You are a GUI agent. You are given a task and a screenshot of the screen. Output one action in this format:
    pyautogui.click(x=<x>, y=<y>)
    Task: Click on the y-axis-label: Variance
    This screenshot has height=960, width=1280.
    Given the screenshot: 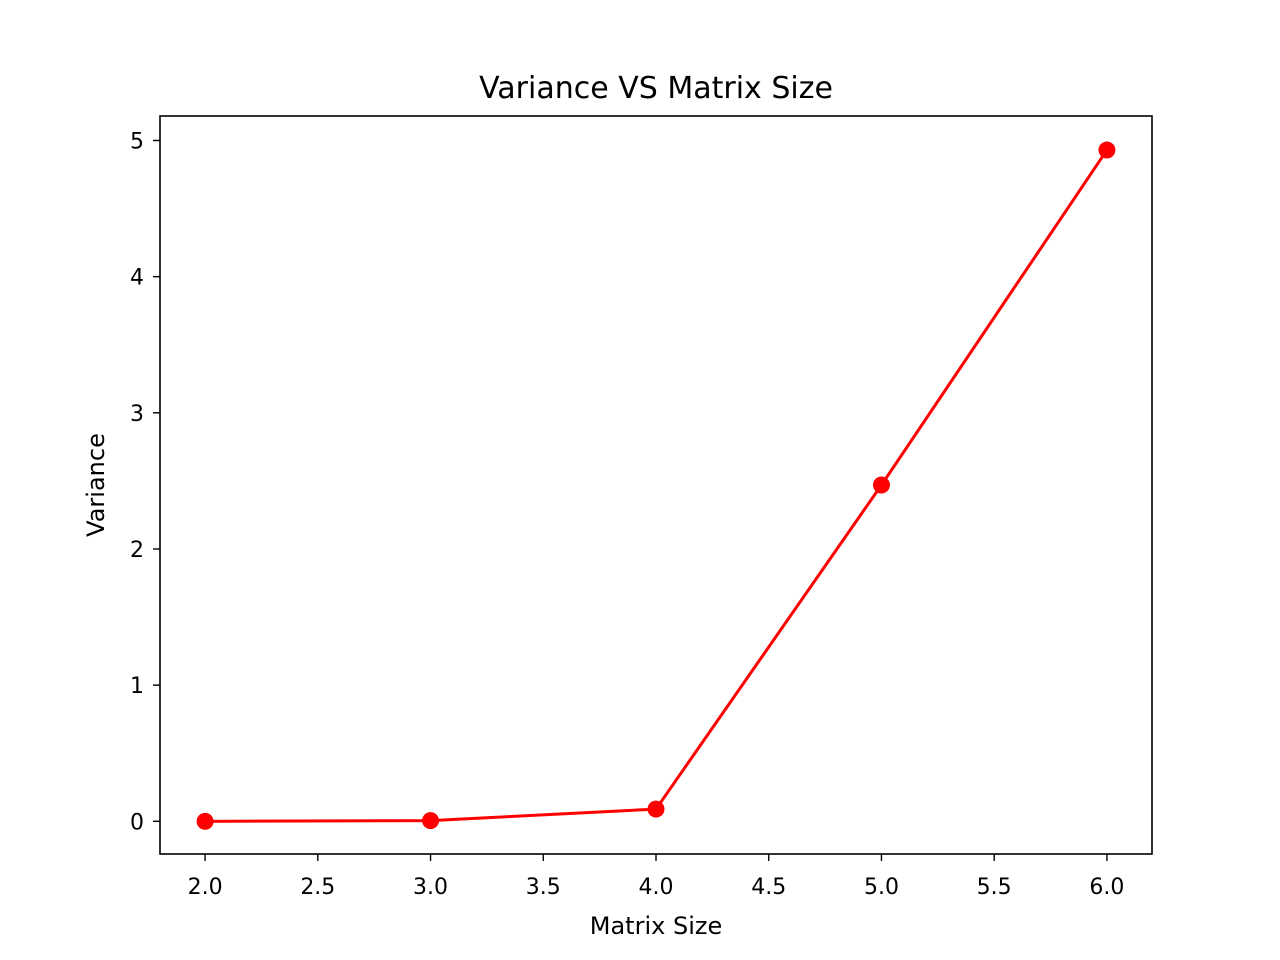 What is the action you would take?
    pyautogui.click(x=96, y=485)
    